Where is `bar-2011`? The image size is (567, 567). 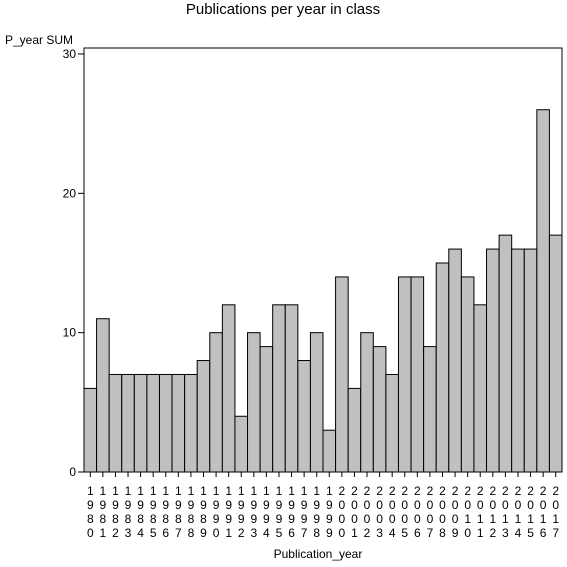
bar-2011 is located at coordinates (480, 388).